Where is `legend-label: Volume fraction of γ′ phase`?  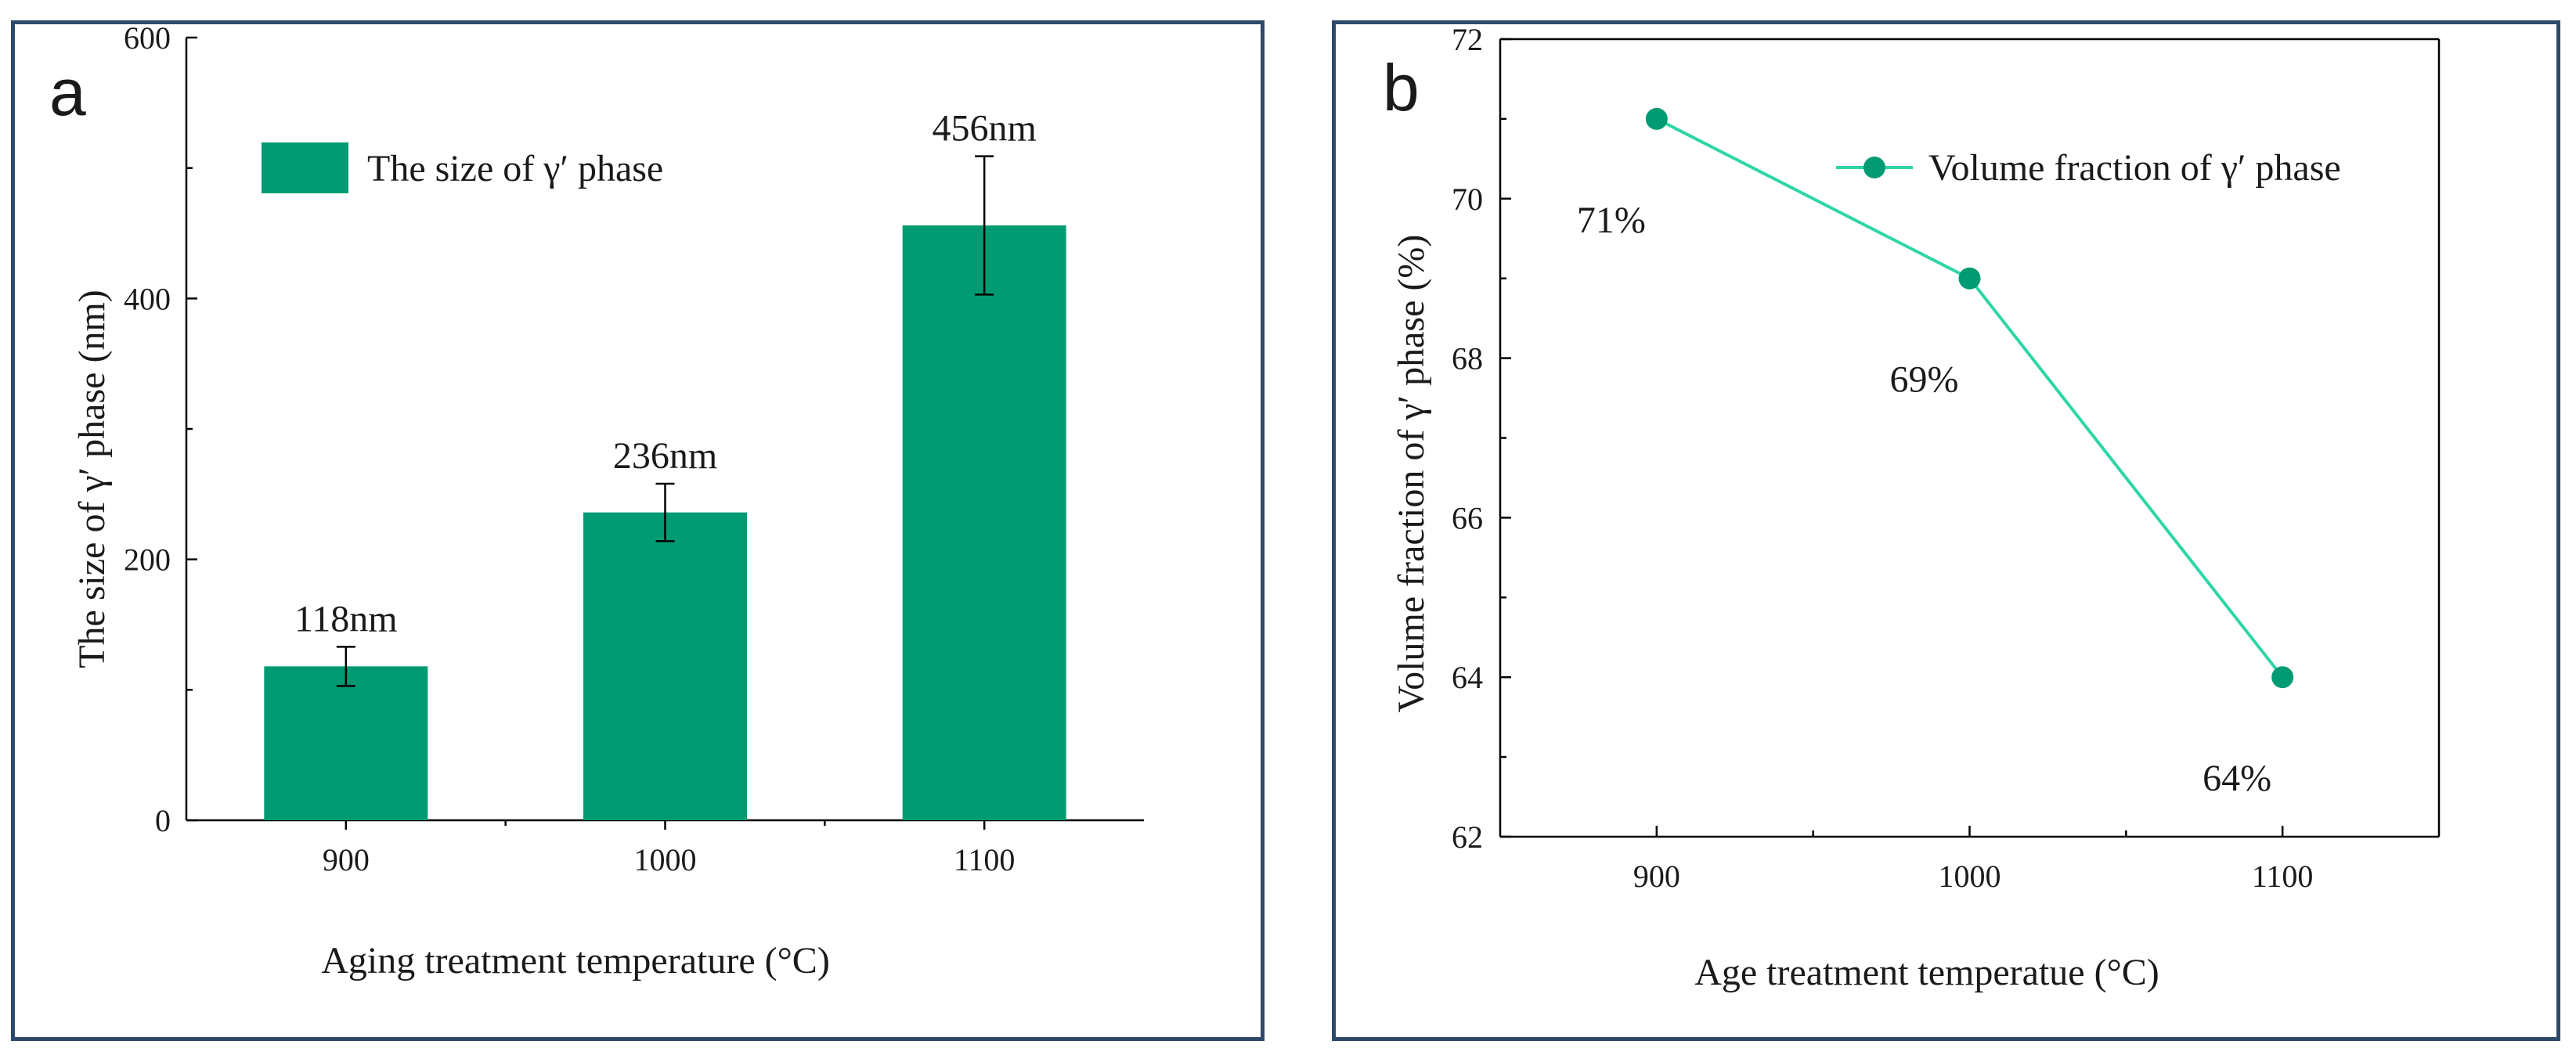 legend-label: Volume fraction of γ′ phase is located at coordinates (2134, 168).